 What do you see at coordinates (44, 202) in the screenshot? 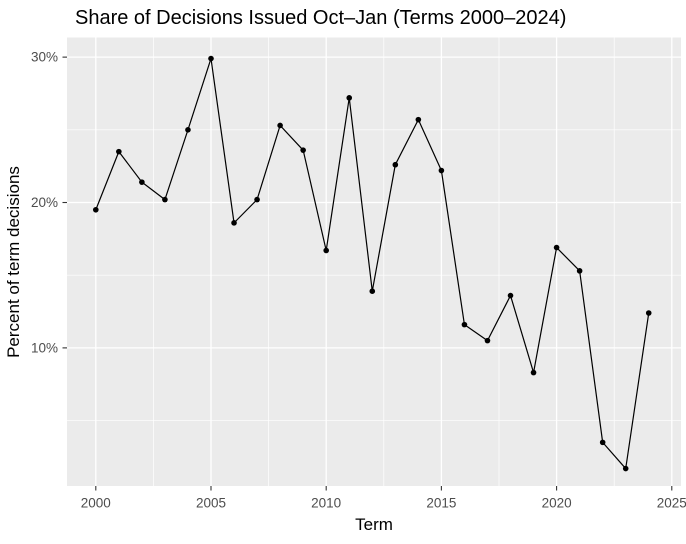
I see `y-tick-label: 20%` at bounding box center [44, 202].